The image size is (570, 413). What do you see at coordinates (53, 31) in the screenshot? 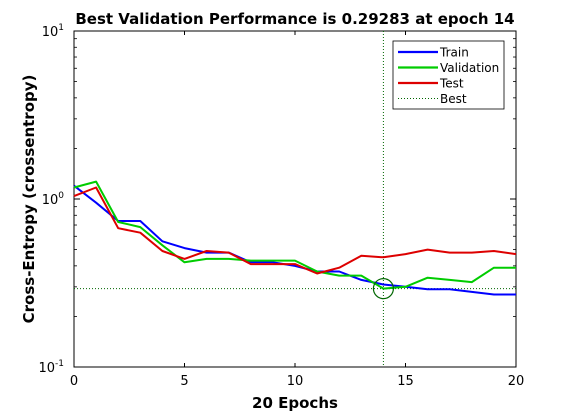
I see `y-tick-label: 10¹` at bounding box center [53, 31].